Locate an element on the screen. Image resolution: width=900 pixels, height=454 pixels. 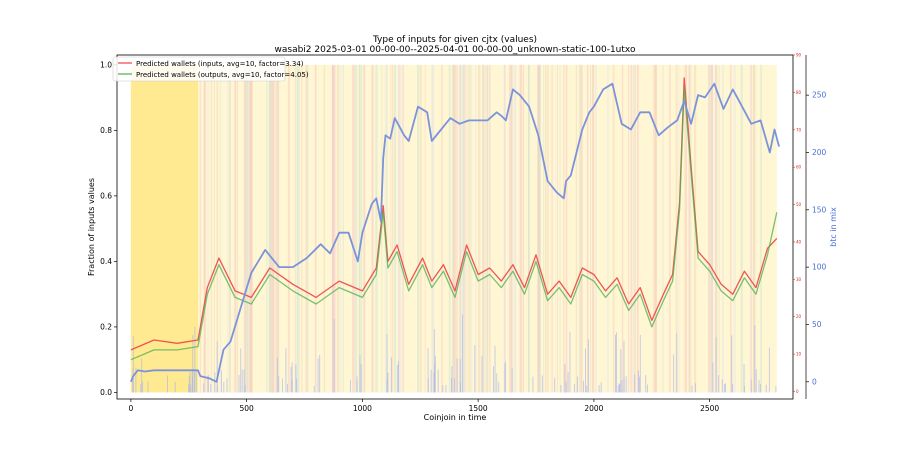
y3-tick-label: 90 is located at coordinates (799, 55).